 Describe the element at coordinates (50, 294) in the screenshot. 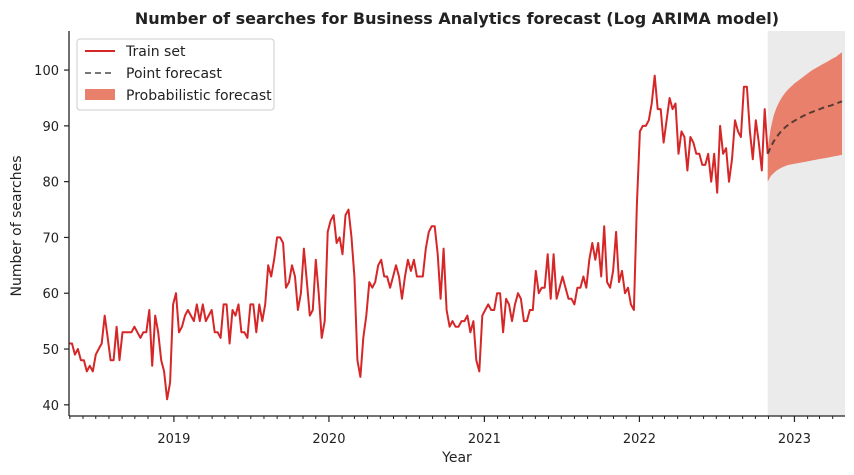

I see `y-tick-label-60: 60` at that location.